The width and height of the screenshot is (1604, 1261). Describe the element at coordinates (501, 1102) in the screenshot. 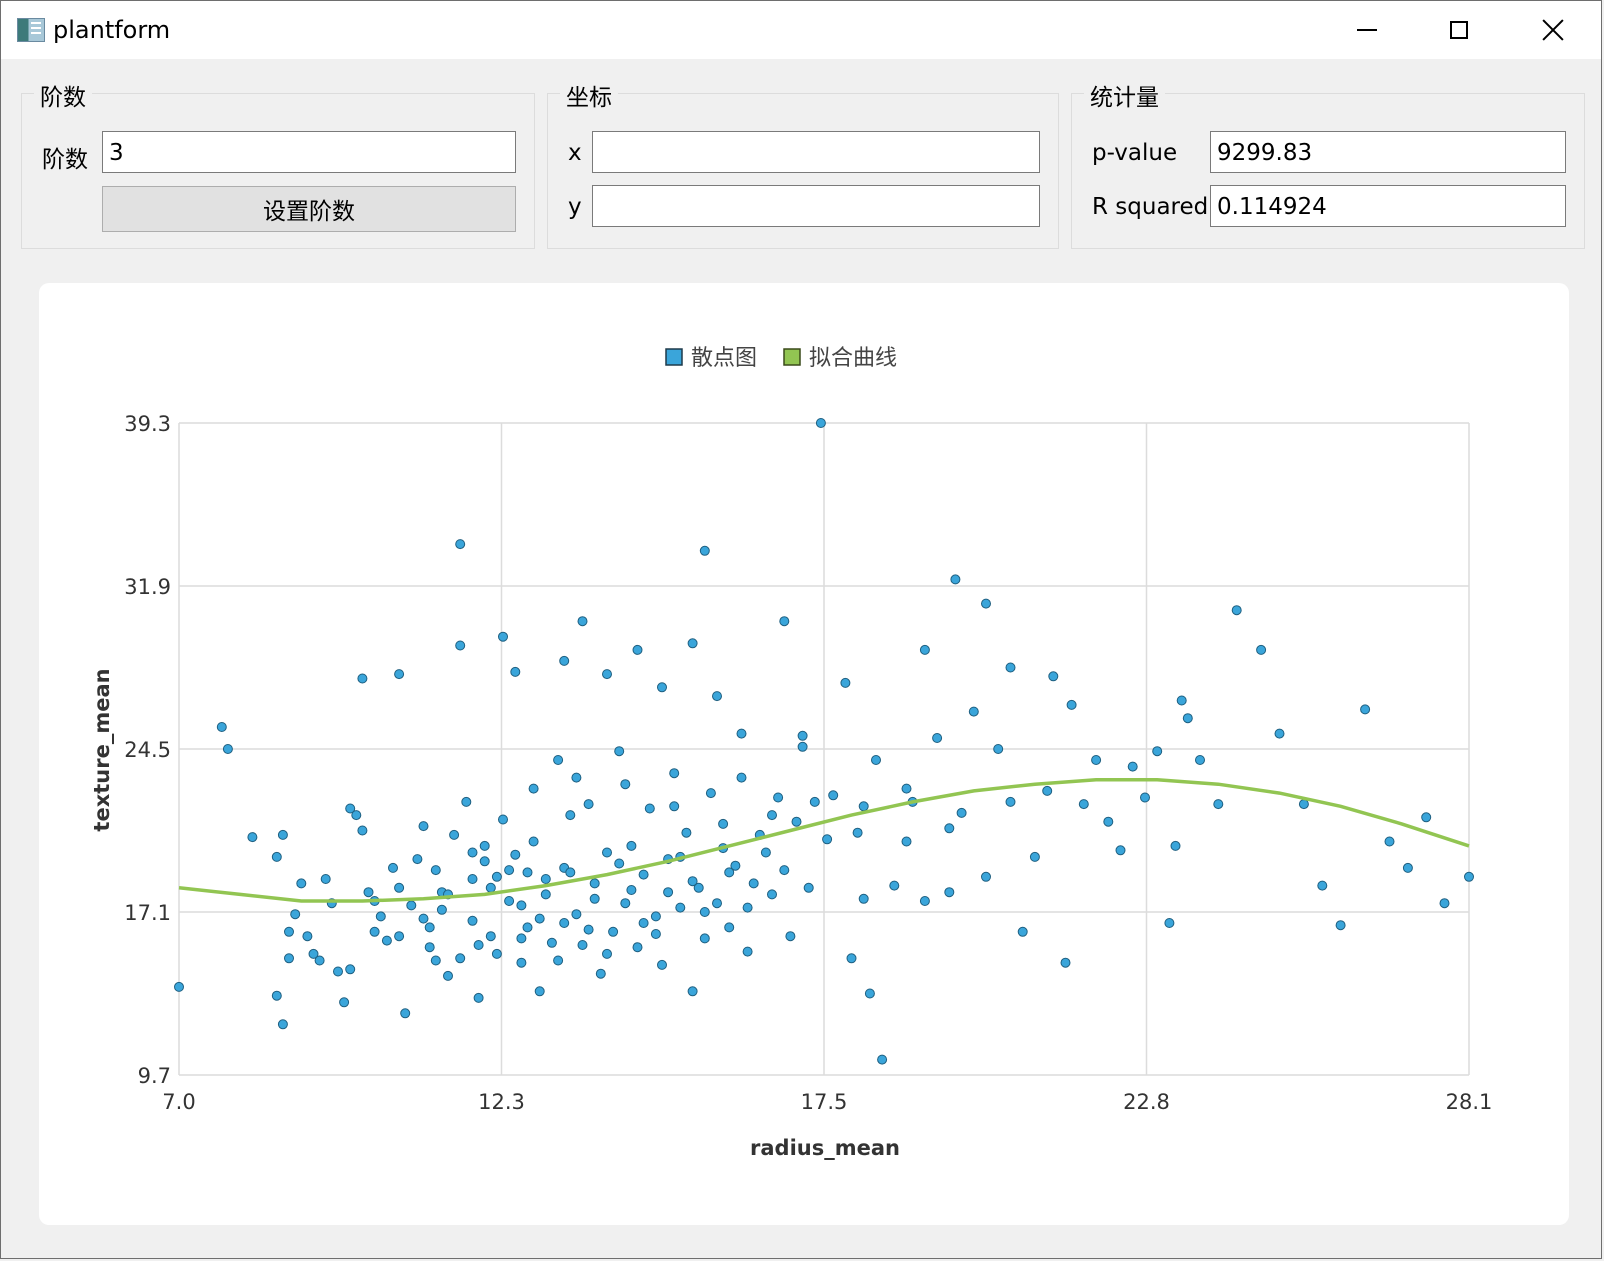

I see `x-tick-label: 12.3` at that location.